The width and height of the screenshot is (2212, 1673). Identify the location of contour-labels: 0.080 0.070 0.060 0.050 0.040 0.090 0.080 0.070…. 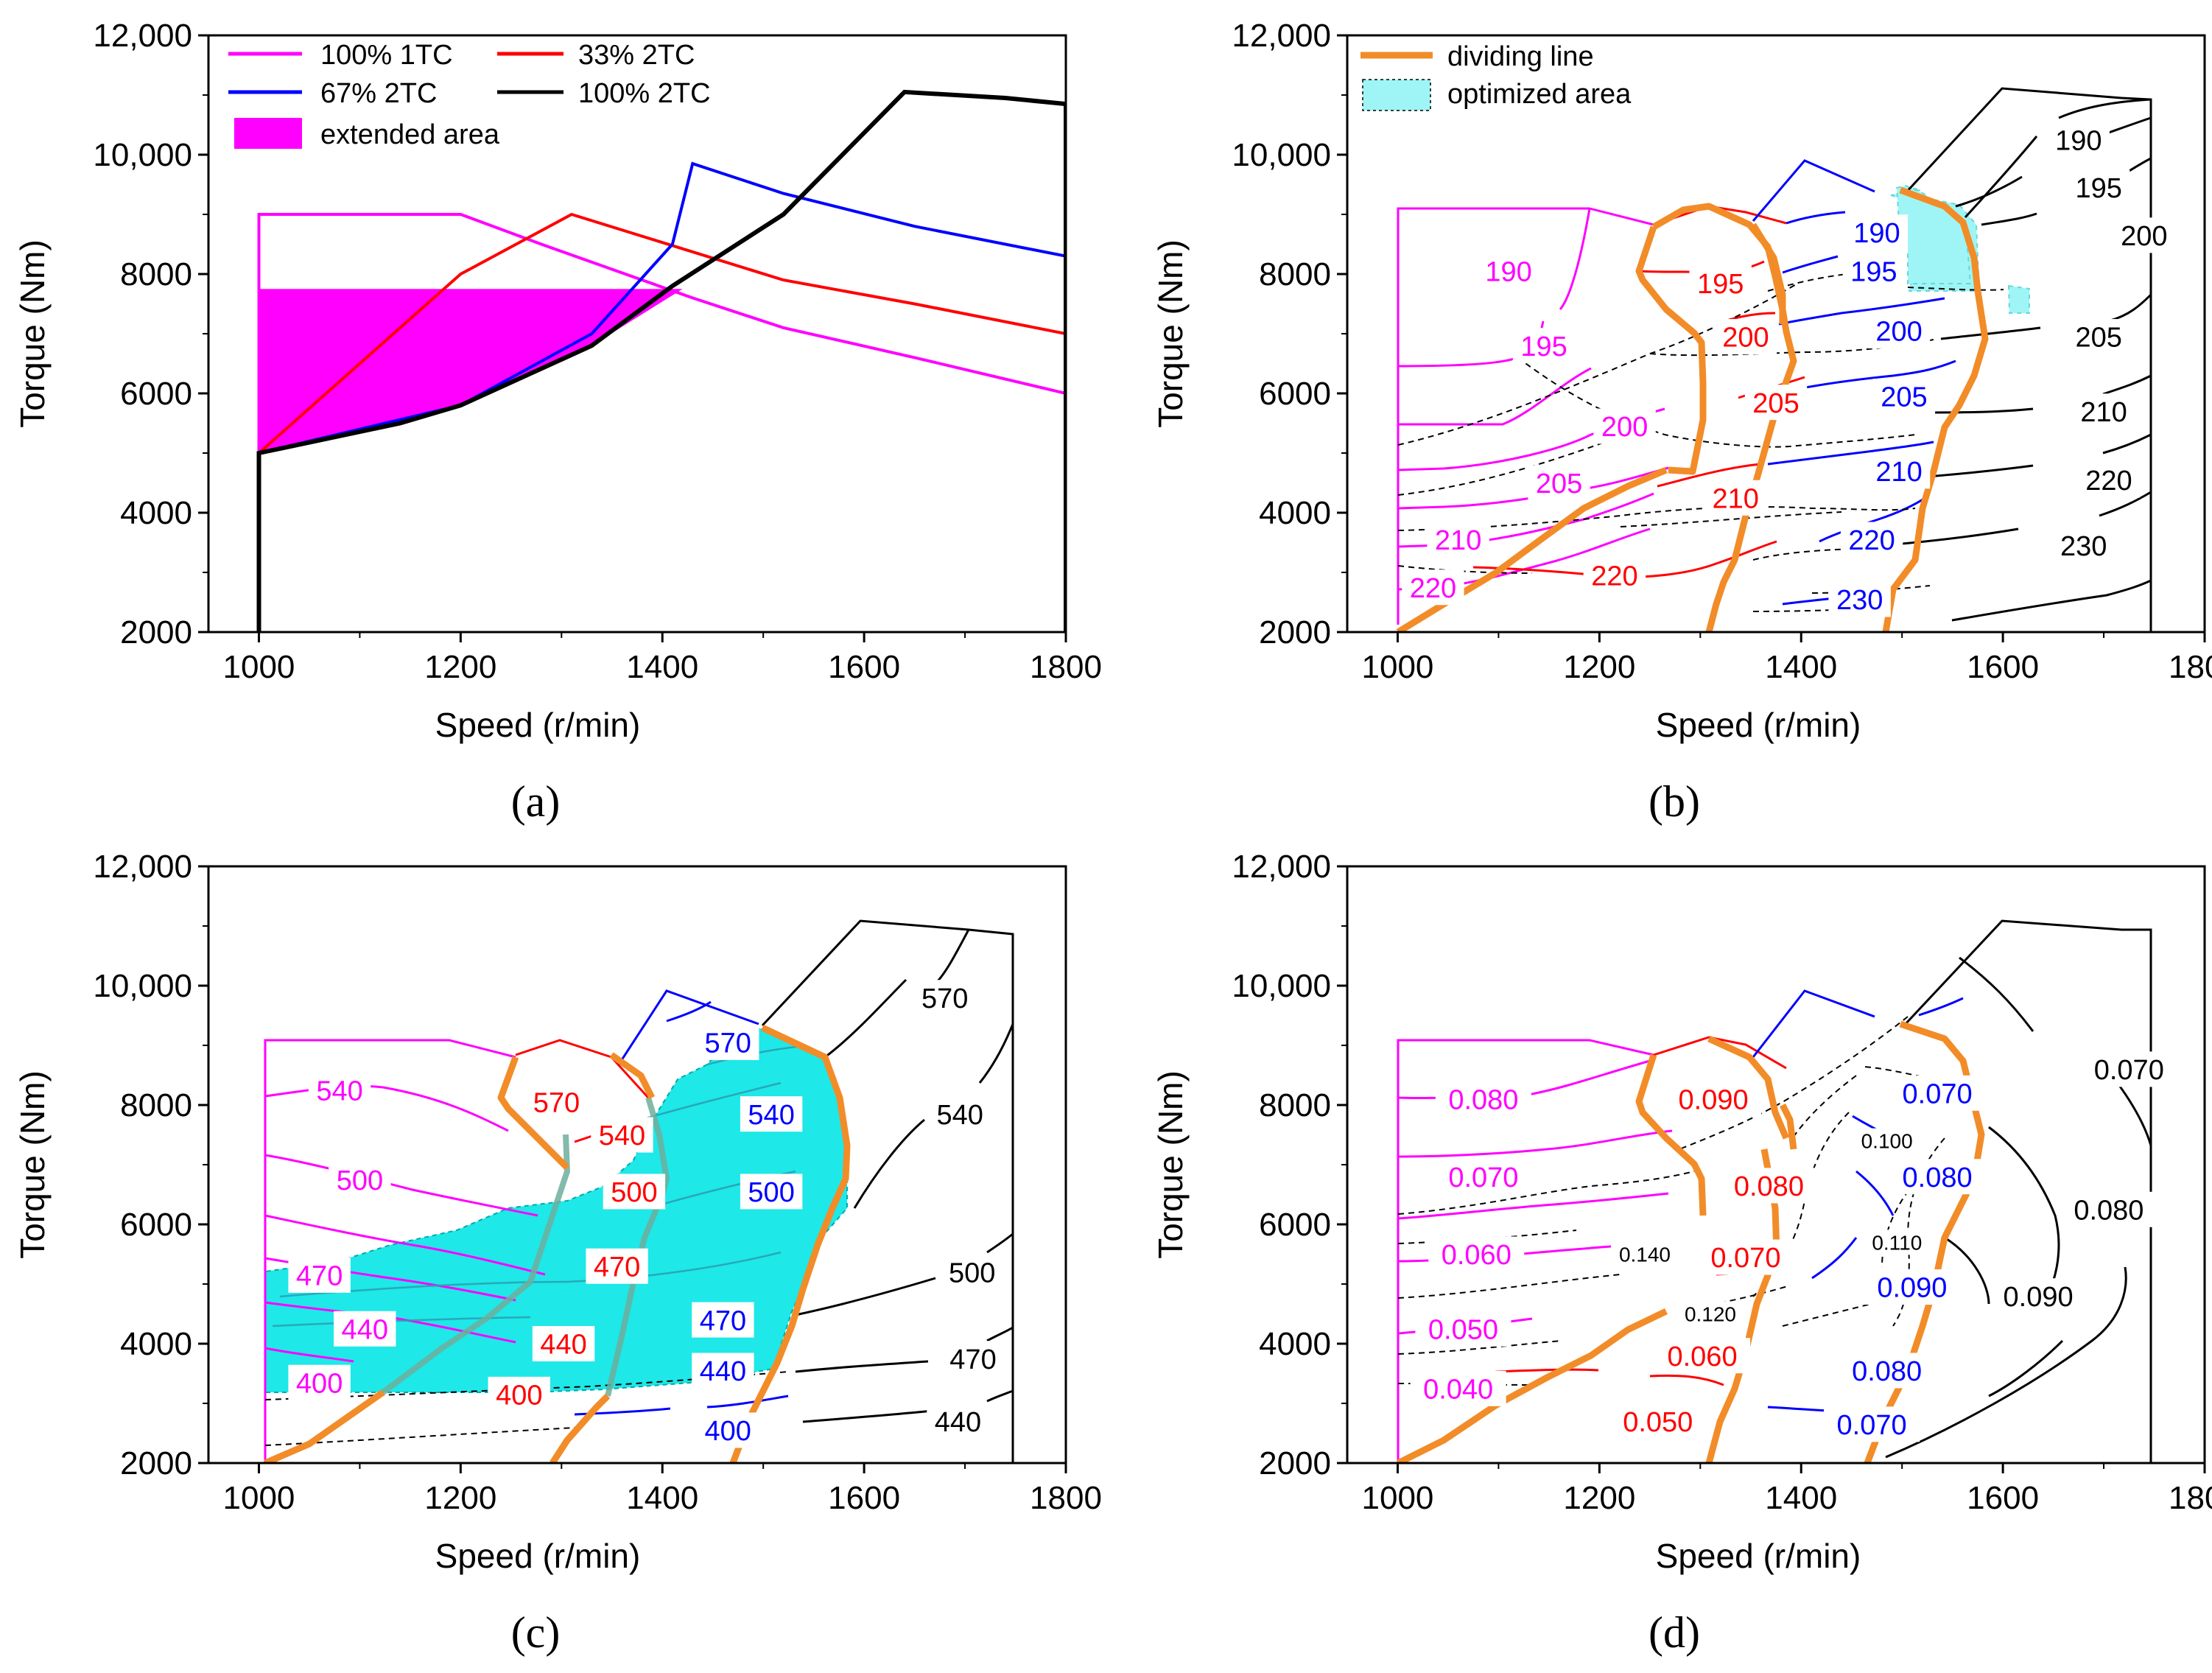
(1794, 1246).